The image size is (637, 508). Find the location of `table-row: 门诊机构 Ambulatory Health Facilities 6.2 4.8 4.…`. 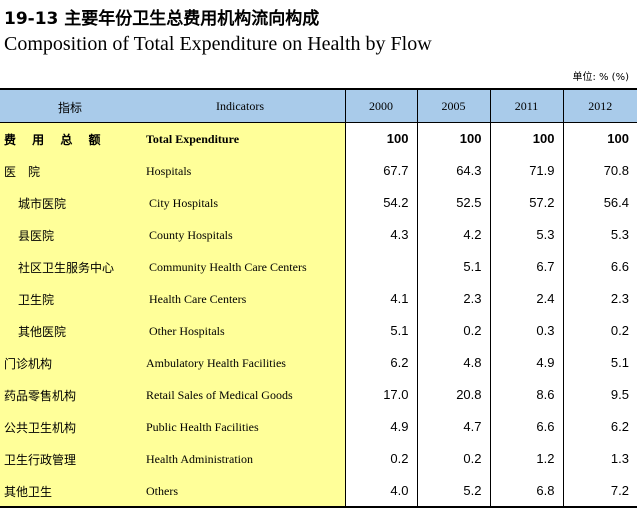

table-row: 门诊机构 Ambulatory Health Facilities 6.2 4.8 4.… is located at coordinates (318, 362).